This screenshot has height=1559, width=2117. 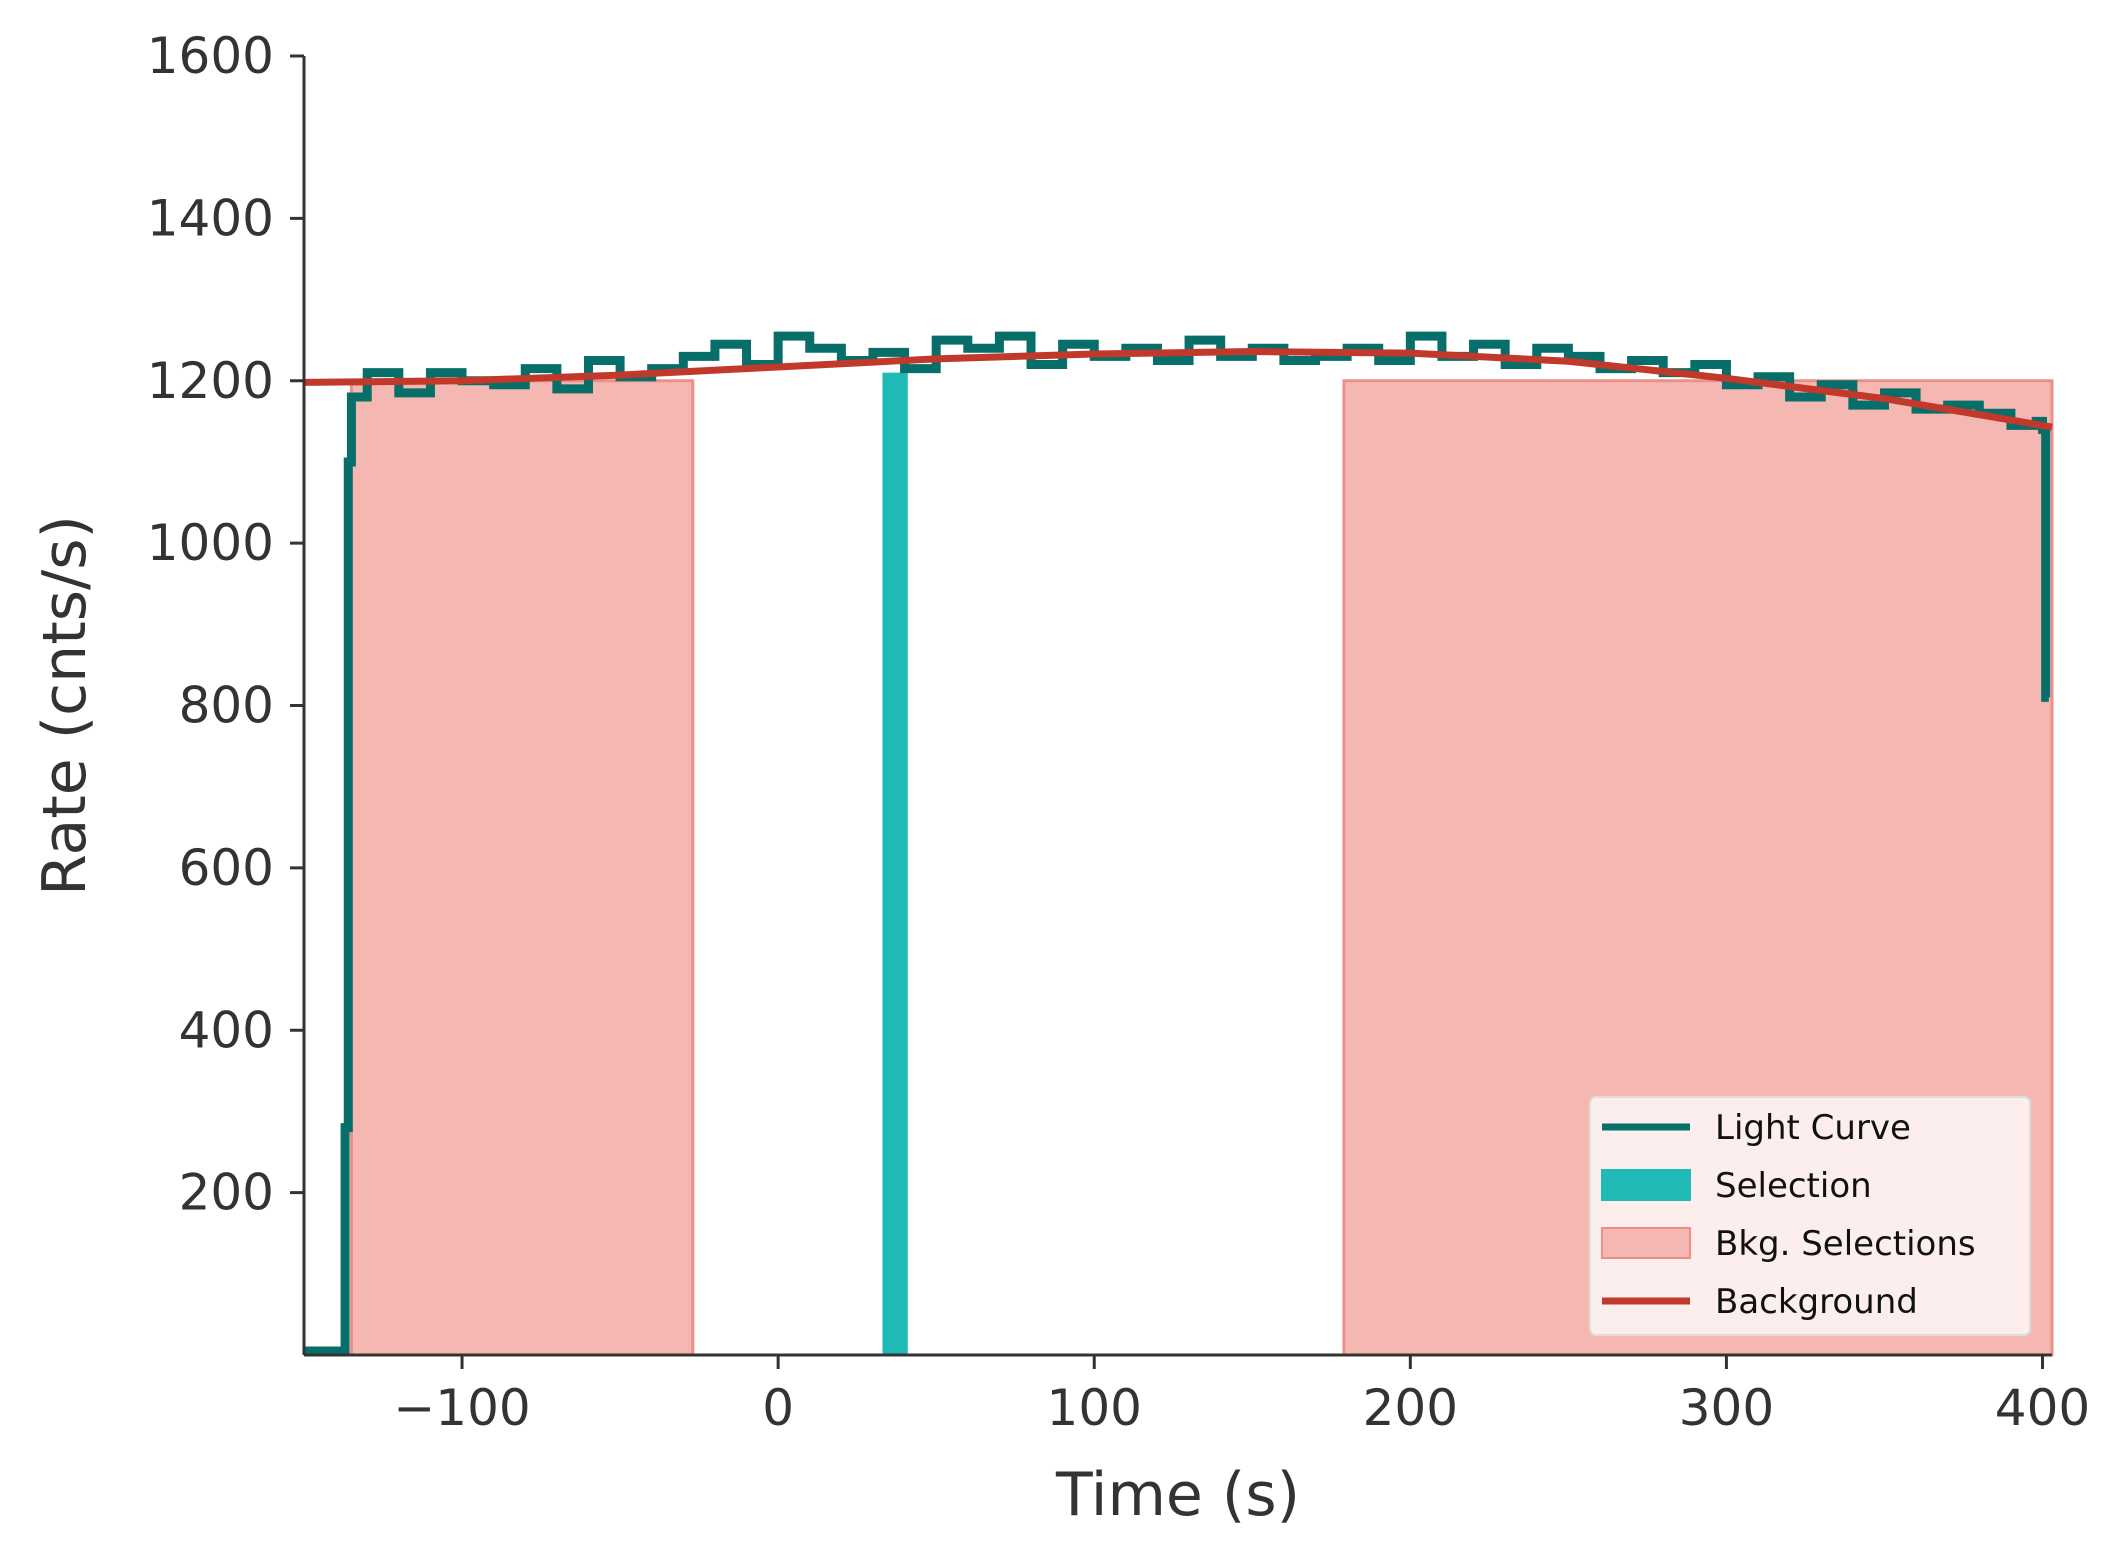 What do you see at coordinates (1816, 1302) in the screenshot?
I see `legend-label: Background` at bounding box center [1816, 1302].